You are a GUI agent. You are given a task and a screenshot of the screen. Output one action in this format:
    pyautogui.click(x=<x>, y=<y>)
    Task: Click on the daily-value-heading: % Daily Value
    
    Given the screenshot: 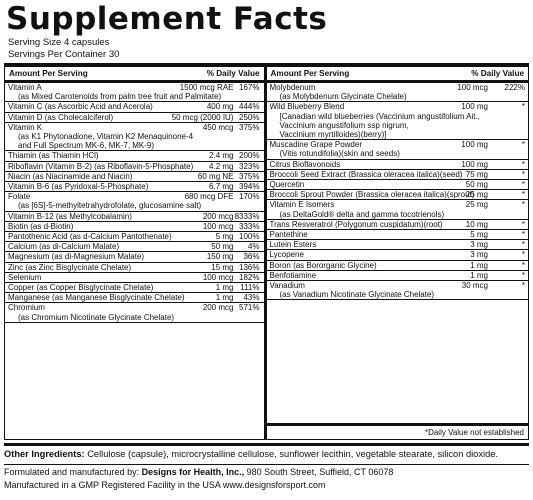 What is the action you would take?
    pyautogui.click(x=497, y=73)
    